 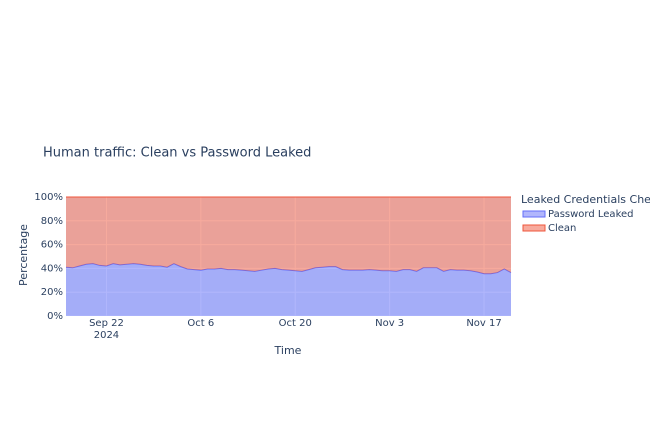 I want to click on x-tick-label: Oct 20, so click(x=295, y=323).